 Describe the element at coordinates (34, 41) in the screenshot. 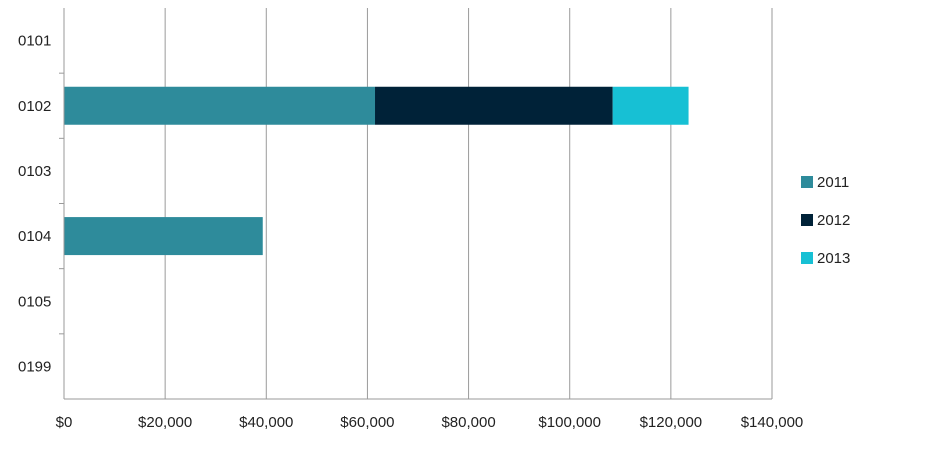

I see `y-tick-label-0101: 0101` at that location.